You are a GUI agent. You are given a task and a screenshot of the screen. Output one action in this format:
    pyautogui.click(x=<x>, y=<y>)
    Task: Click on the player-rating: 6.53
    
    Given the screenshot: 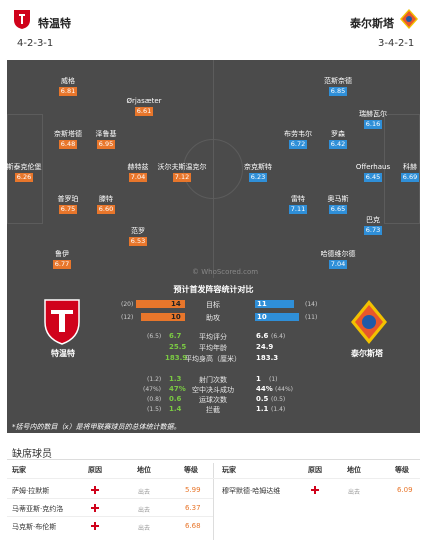 What is the action you would take?
    pyautogui.click(x=138, y=241)
    